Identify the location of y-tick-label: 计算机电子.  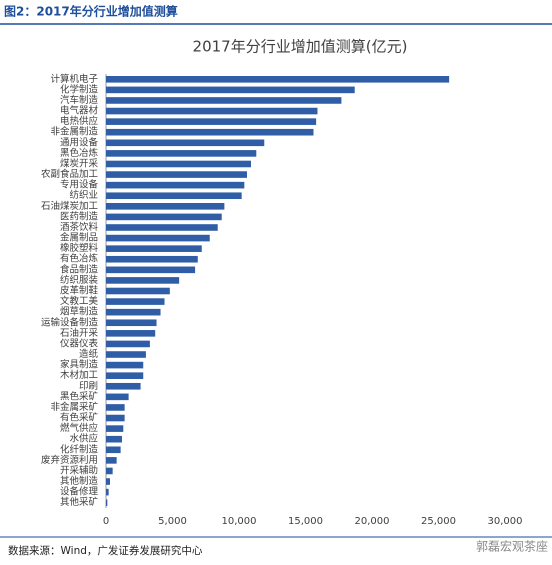
(74, 79).